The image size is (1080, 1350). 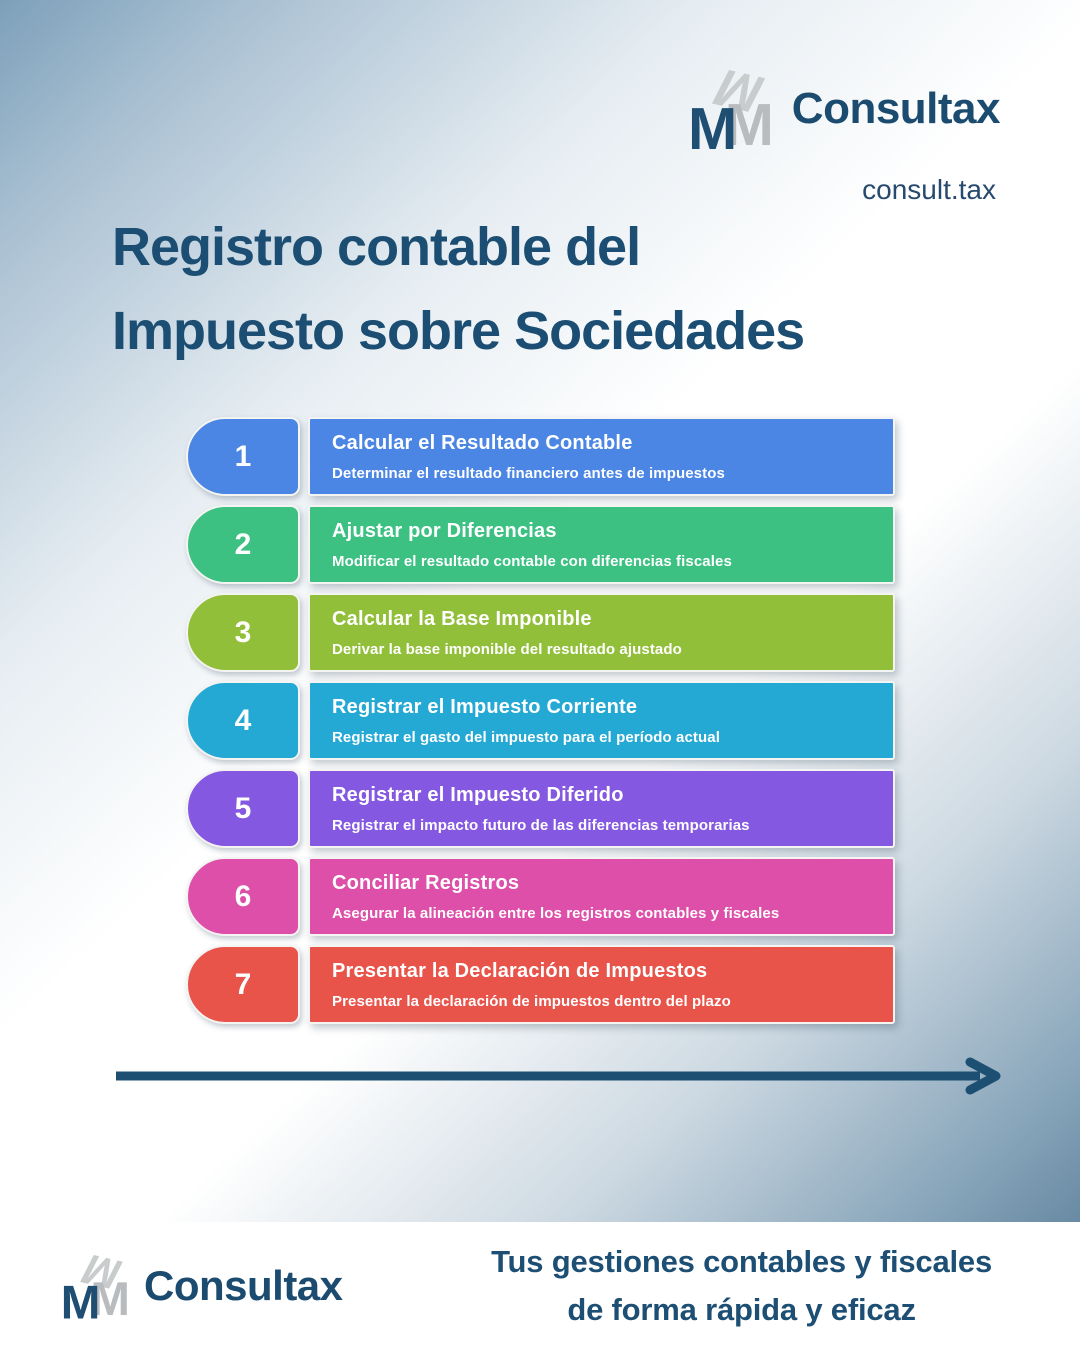 What do you see at coordinates (558, 1076) in the screenshot?
I see `arrow-right-icon` at bounding box center [558, 1076].